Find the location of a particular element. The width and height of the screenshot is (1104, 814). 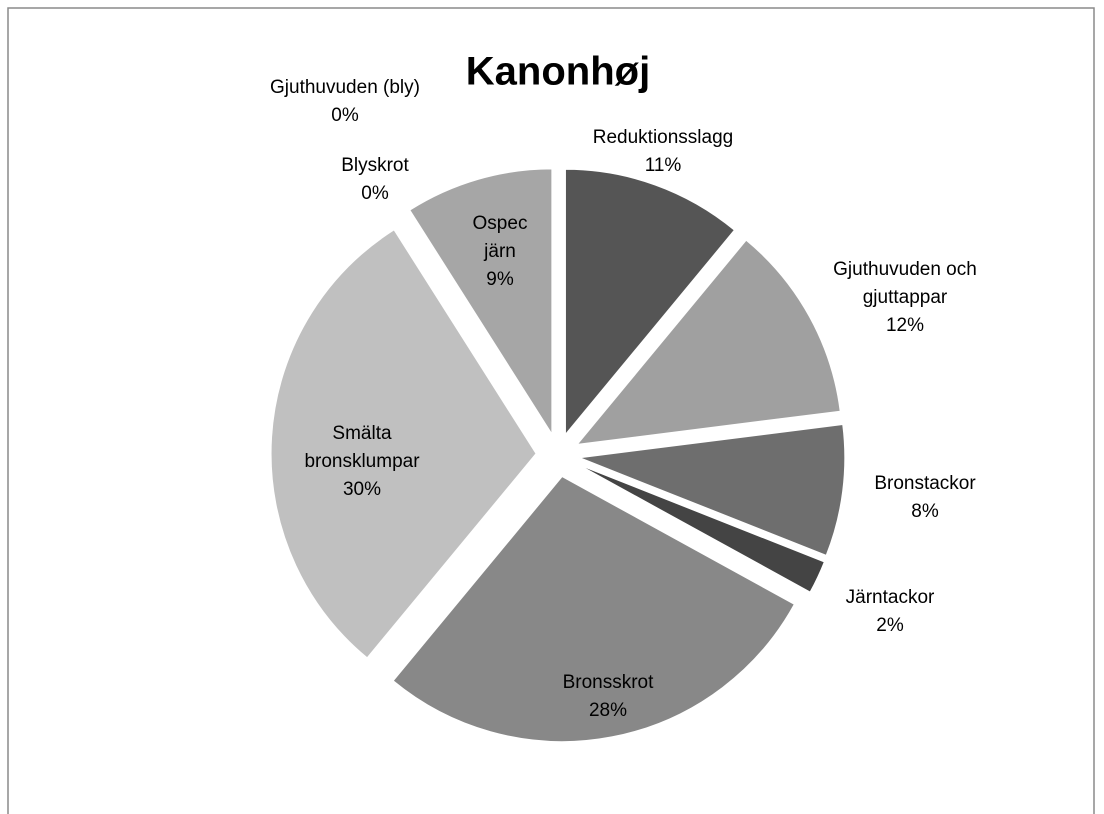

slice-label: Järntackor 2% is located at coordinates (890, 612).